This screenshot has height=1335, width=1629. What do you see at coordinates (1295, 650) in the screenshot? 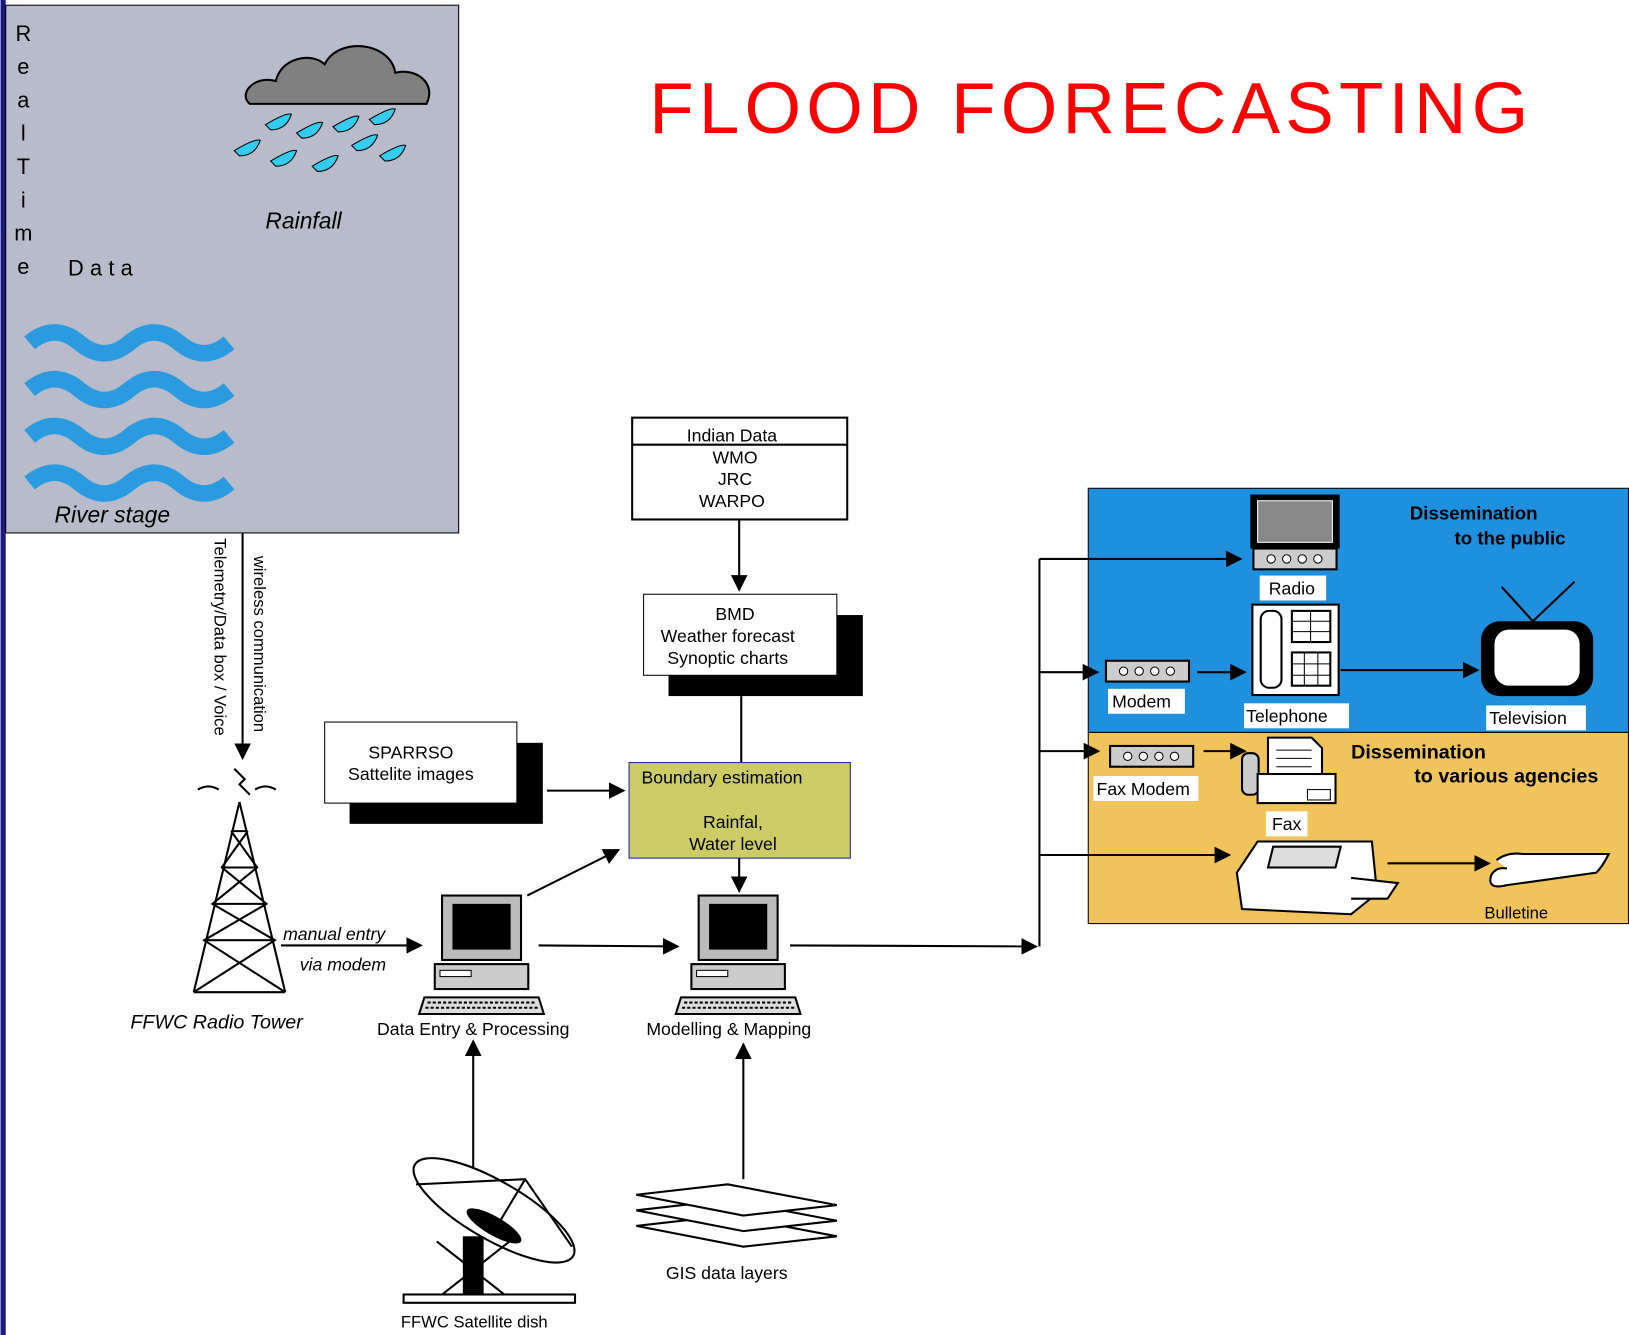
I see `telephone-icon` at bounding box center [1295, 650].